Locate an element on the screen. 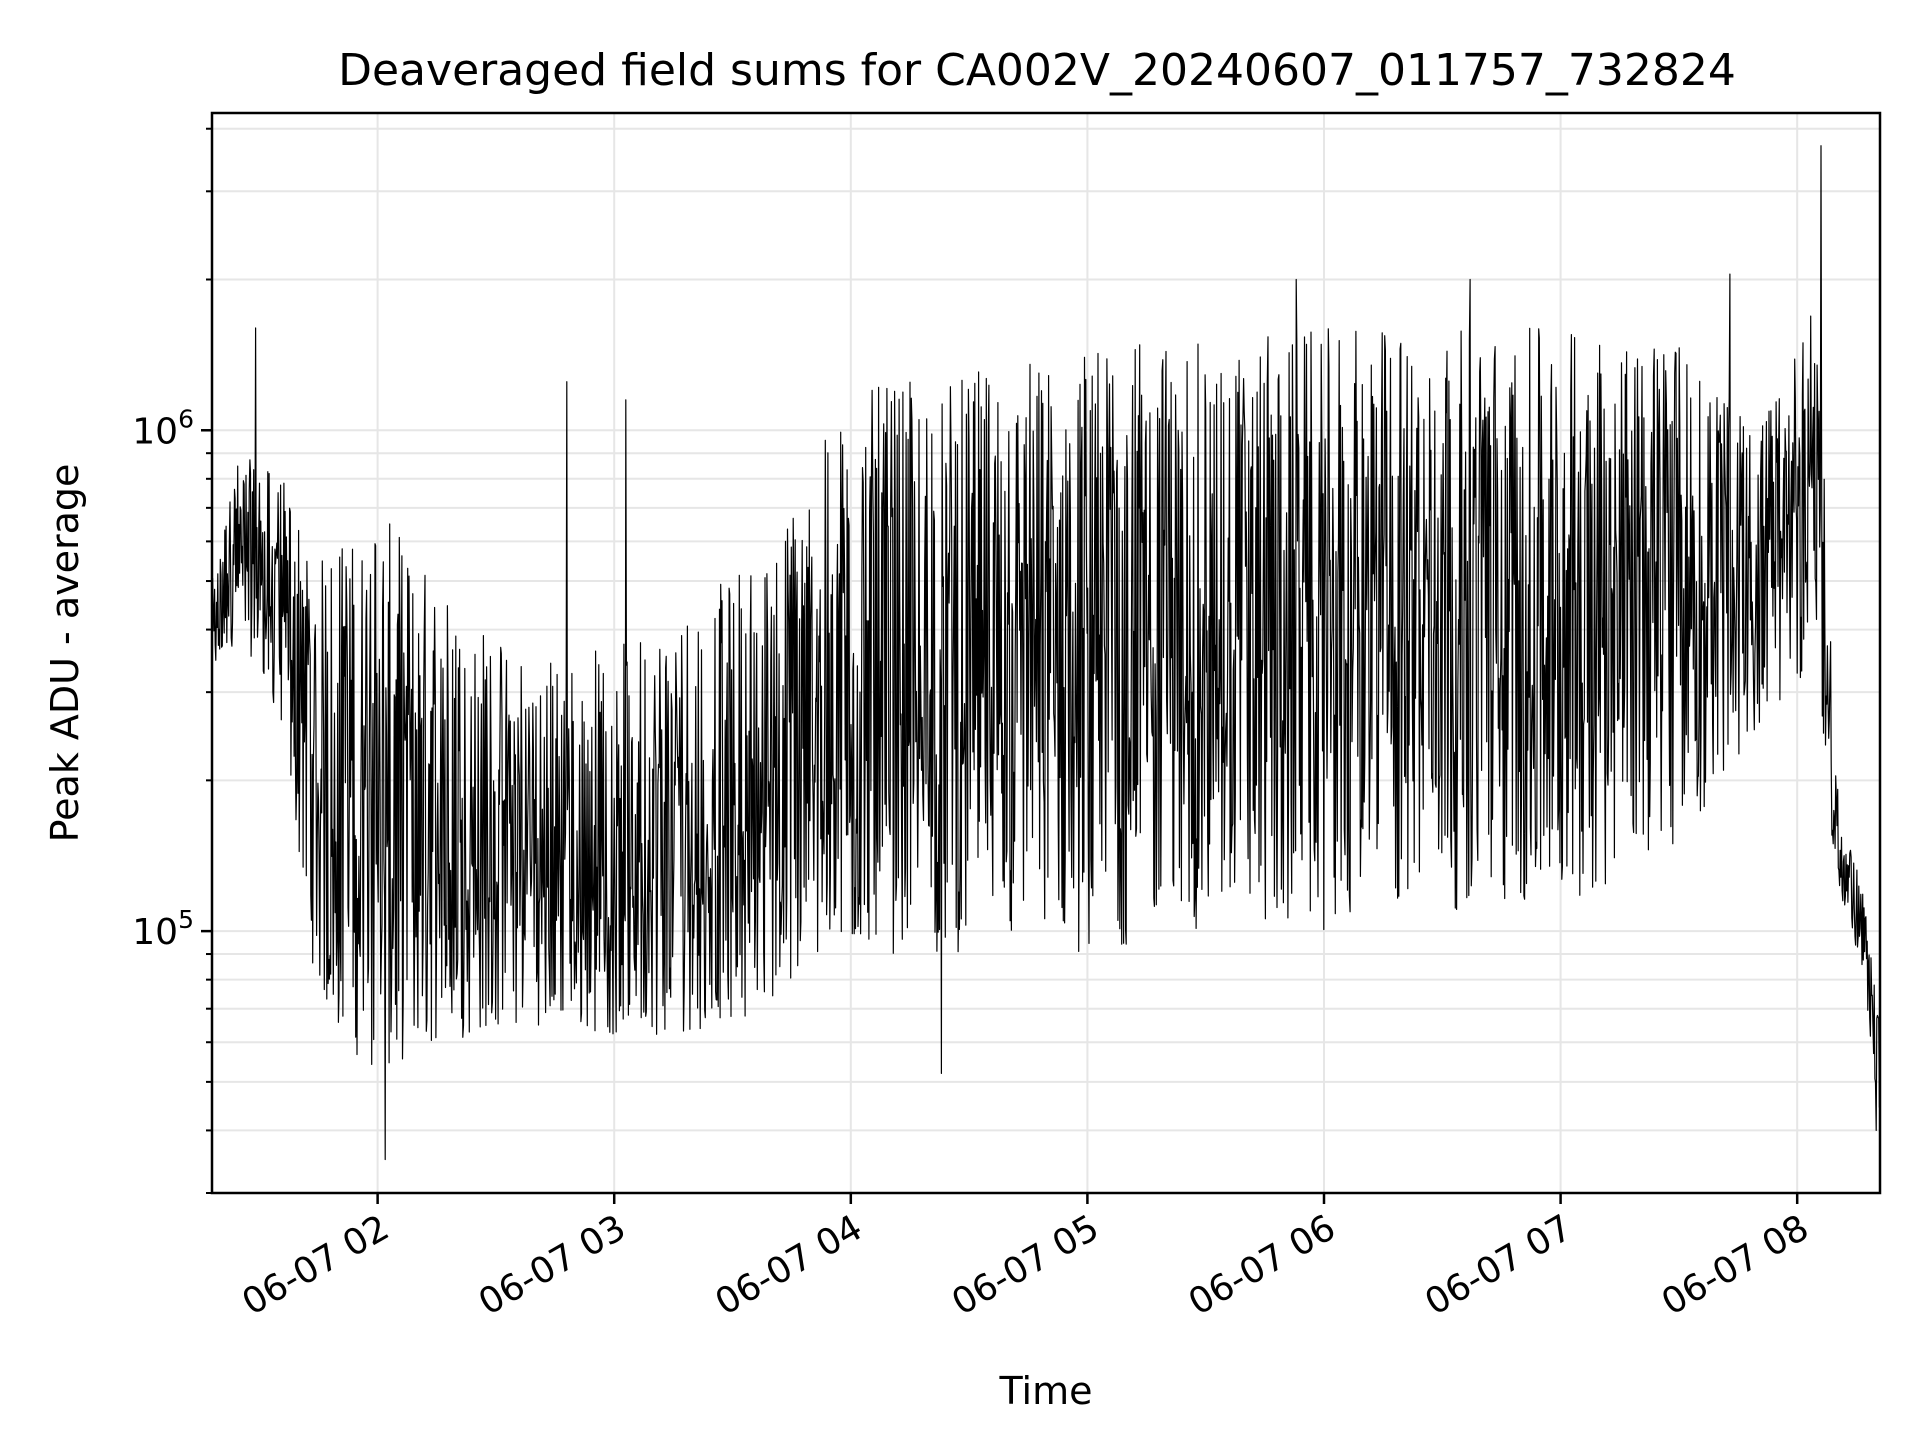 This screenshot has width=1920, height=1440. x-axis-label: Time is located at coordinates (1046, 1391).